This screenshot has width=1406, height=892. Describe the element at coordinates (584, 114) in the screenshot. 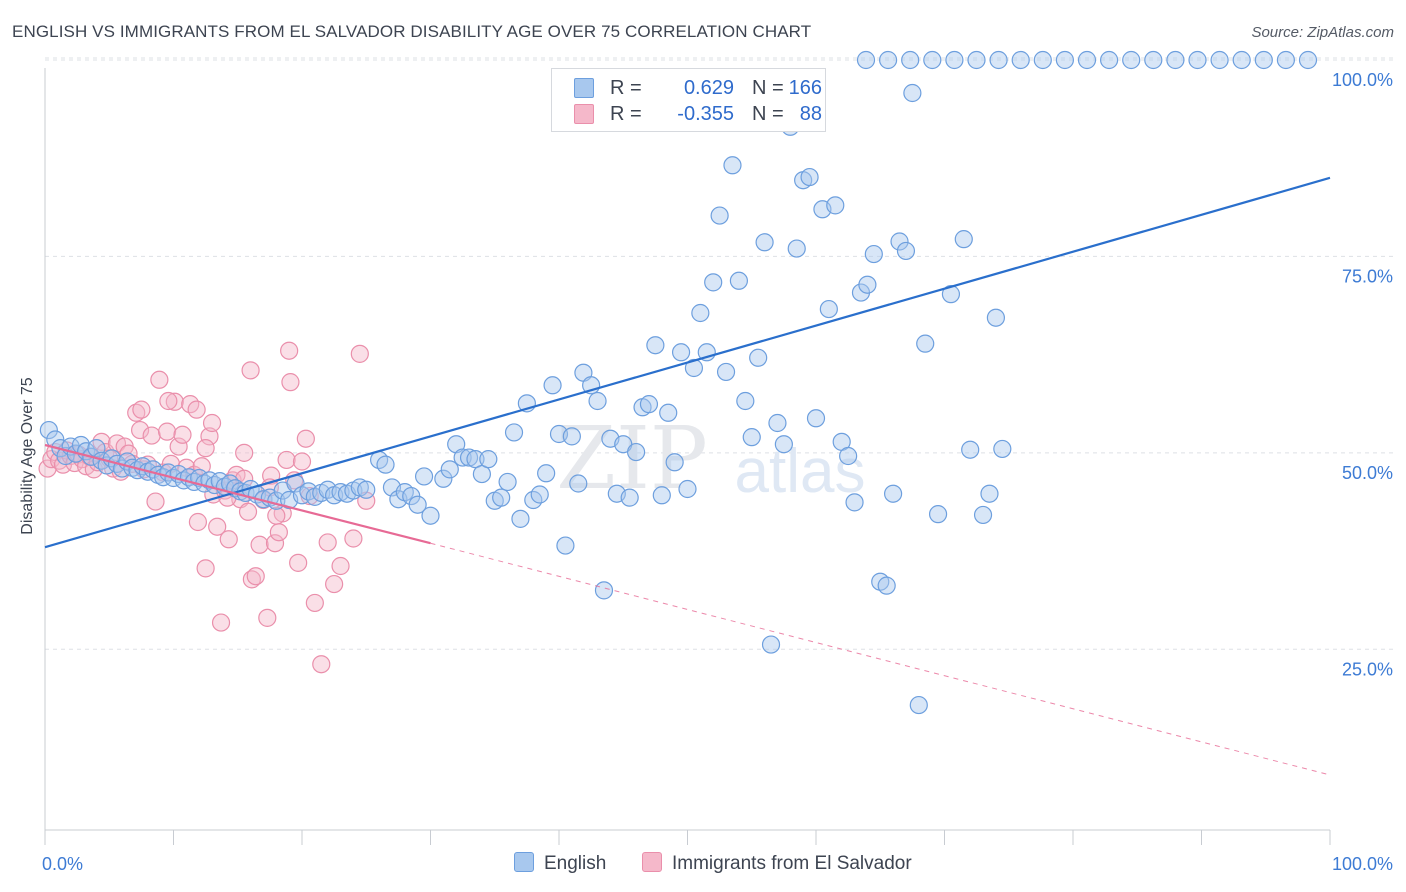

I see `legend-swatch-salvador` at that location.